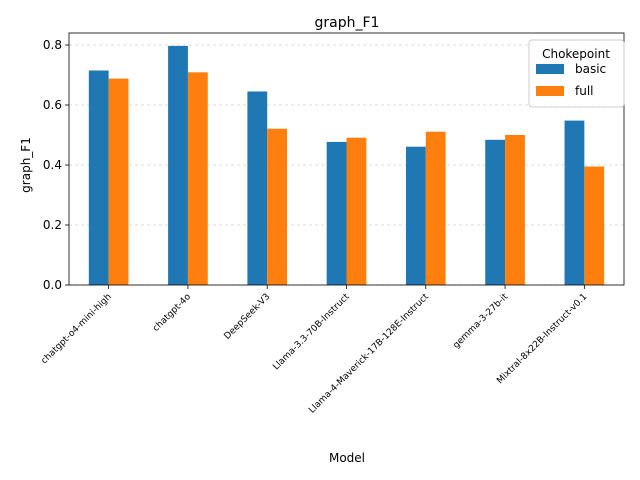  I want to click on y-tick-label: 0.2, so click(52, 225).